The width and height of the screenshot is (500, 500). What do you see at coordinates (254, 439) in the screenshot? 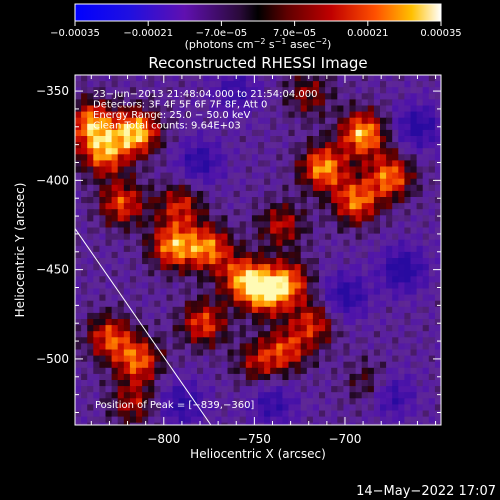
I see `x-tick-labels: −800 −750 −700` at bounding box center [254, 439].